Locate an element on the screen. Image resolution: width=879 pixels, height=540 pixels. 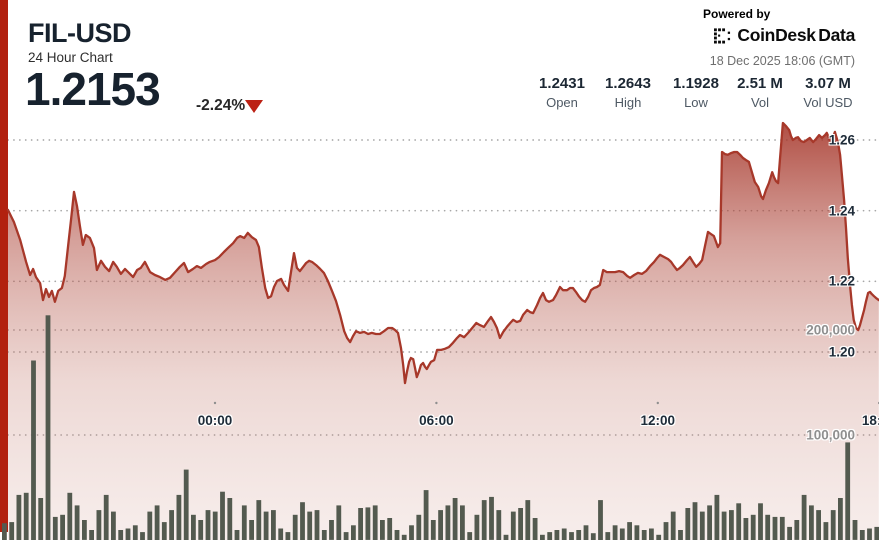
stat-low: 1.1928 Low is located at coordinates (696, 92).